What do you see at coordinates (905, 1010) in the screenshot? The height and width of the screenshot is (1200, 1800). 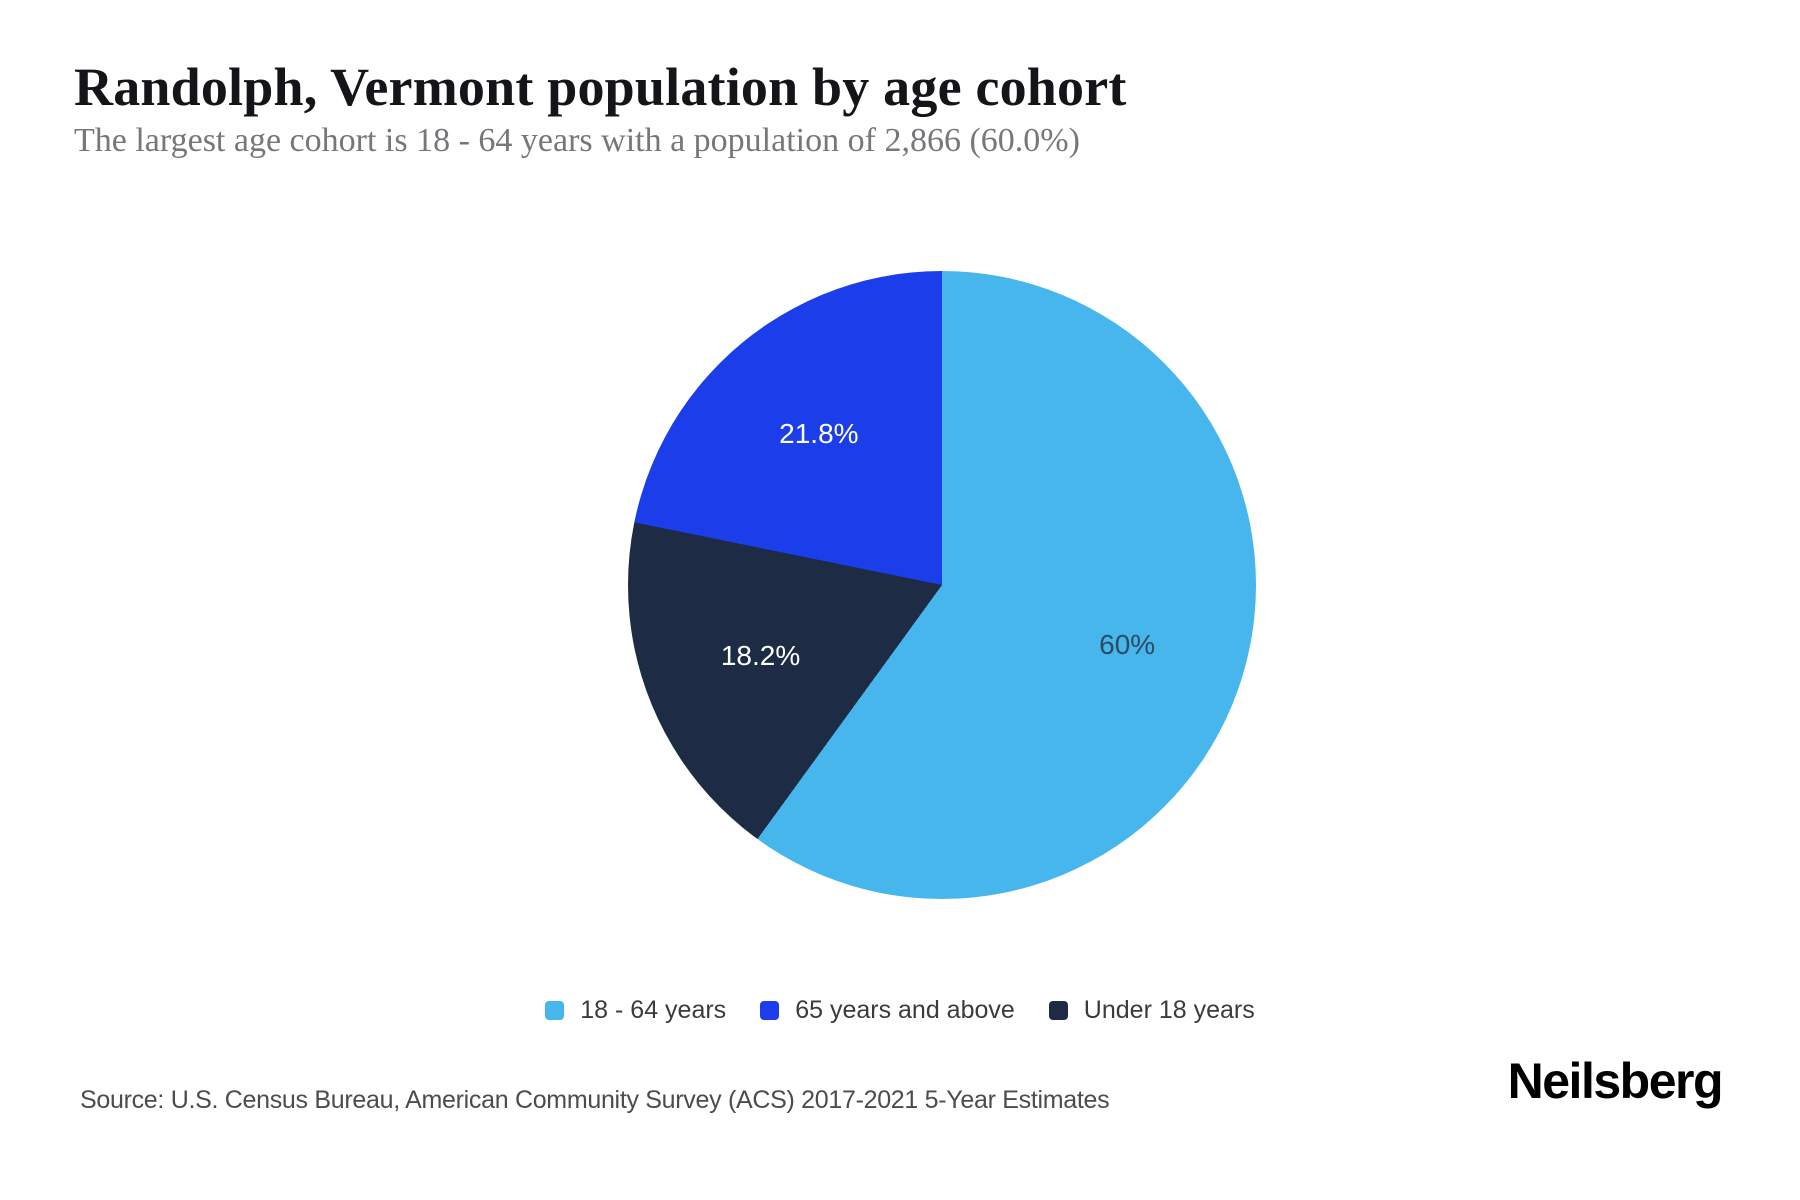 I see `legend-label: 65 years and above` at bounding box center [905, 1010].